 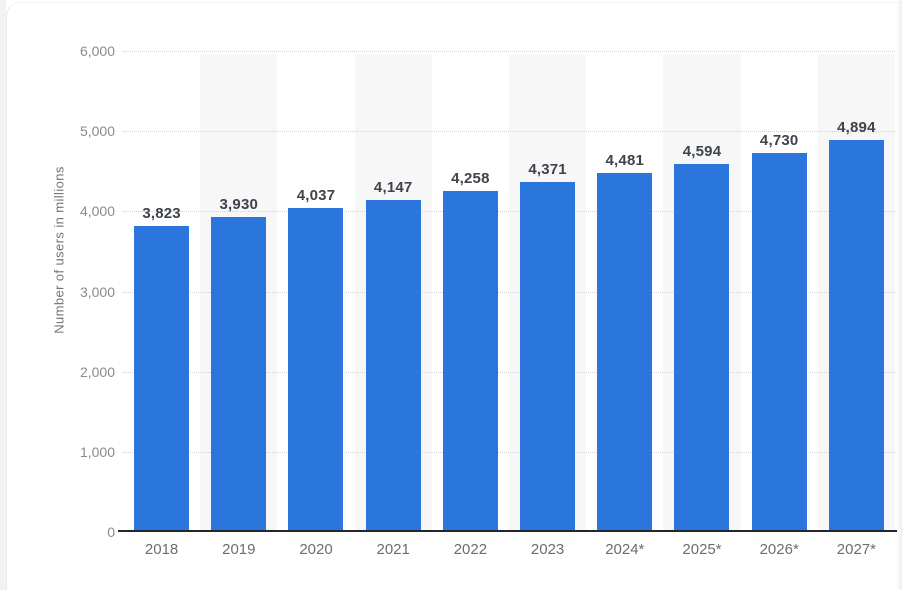 I want to click on bar-value-label: 4,037, so click(x=316, y=196).